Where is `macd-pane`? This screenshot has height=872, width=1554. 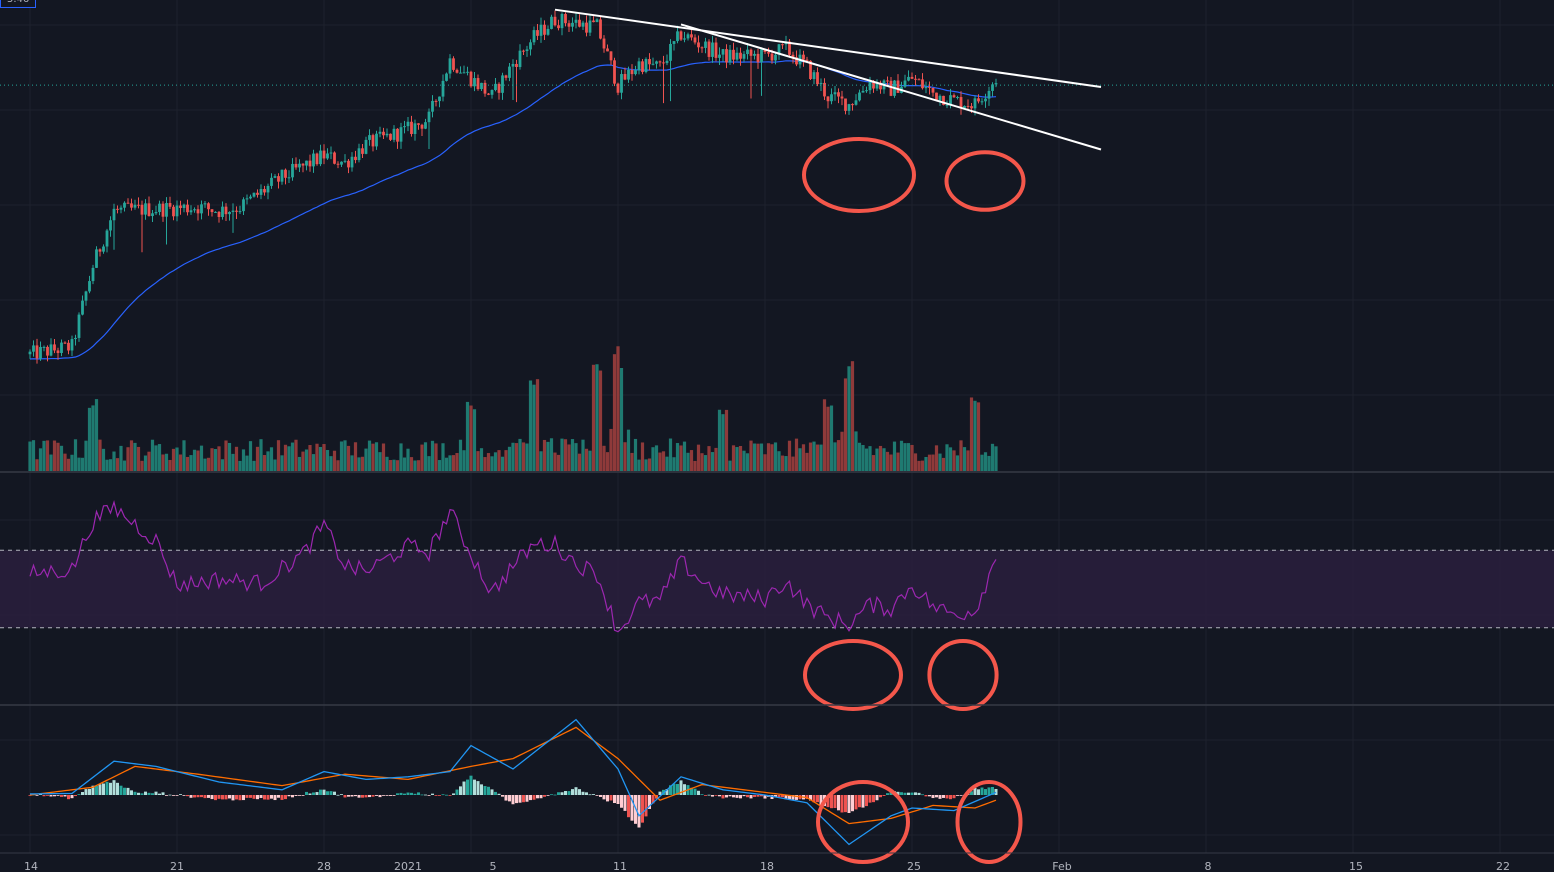 macd-pane is located at coordinates (513, 782).